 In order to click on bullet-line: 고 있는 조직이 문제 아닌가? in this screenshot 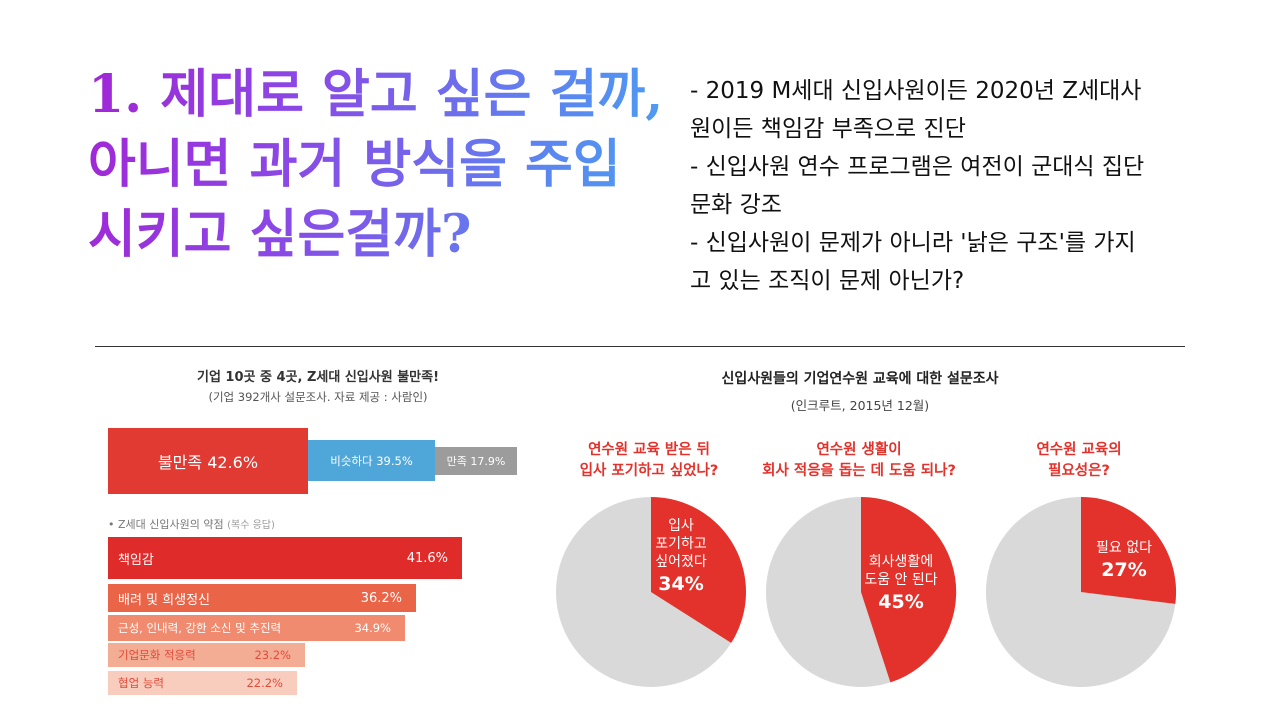, I will do `click(827, 281)`.